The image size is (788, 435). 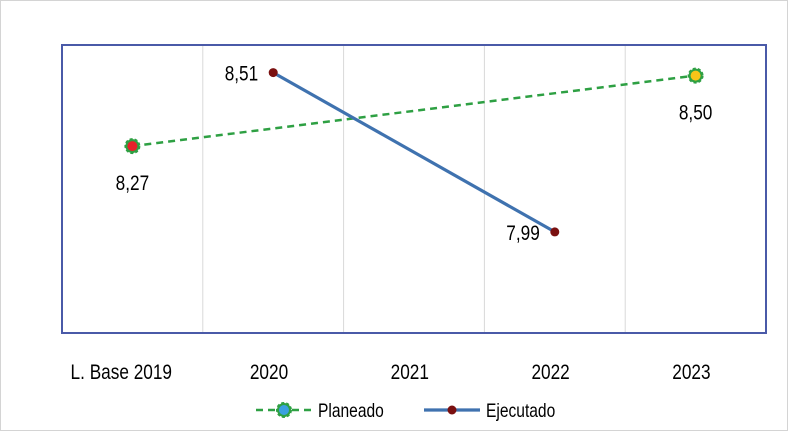 What do you see at coordinates (242, 74) in the screenshot?
I see `data-label: 8,51` at bounding box center [242, 74].